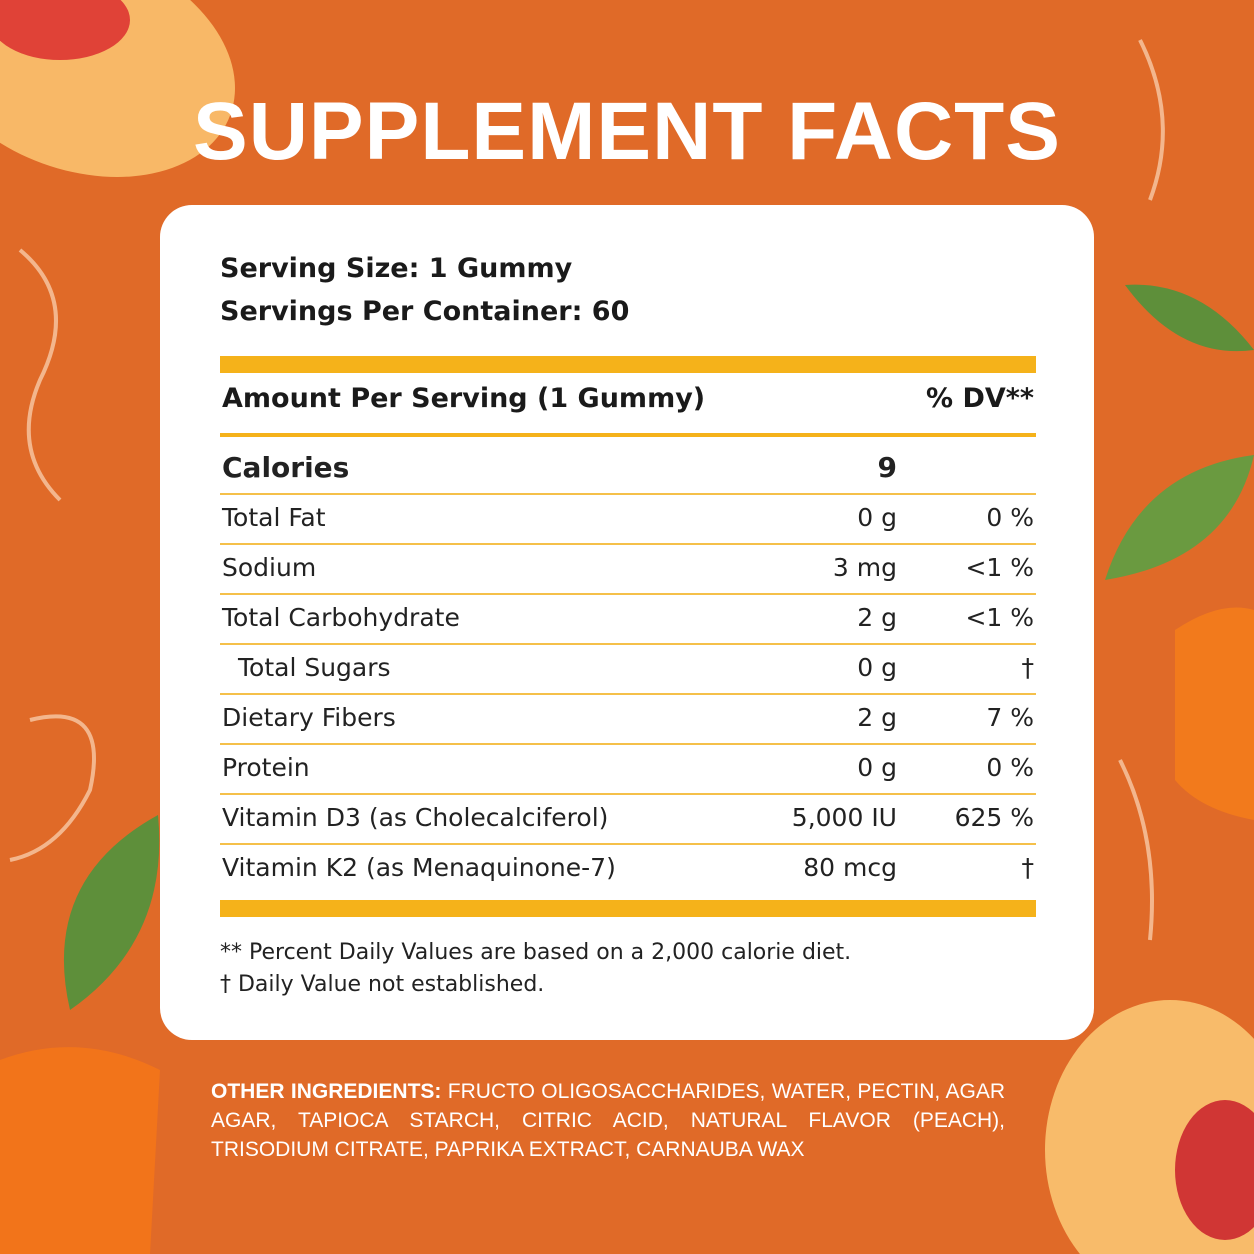  Describe the element at coordinates (887, 467) in the screenshot. I see `nutrient-amount: 9` at that location.